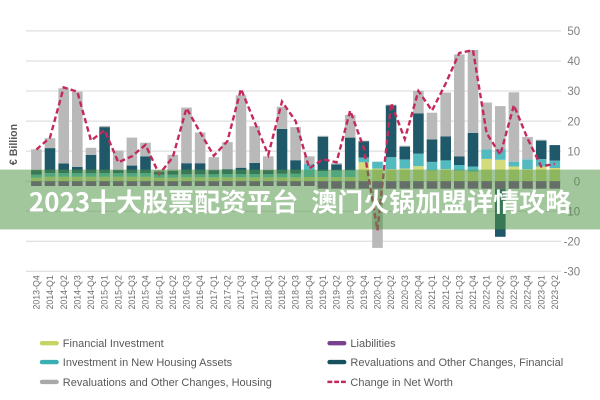 This screenshot has width=600, height=400. What do you see at coordinates (228, 292) in the screenshot?
I see `svg-text: 2017-Q2` at bounding box center [228, 292].